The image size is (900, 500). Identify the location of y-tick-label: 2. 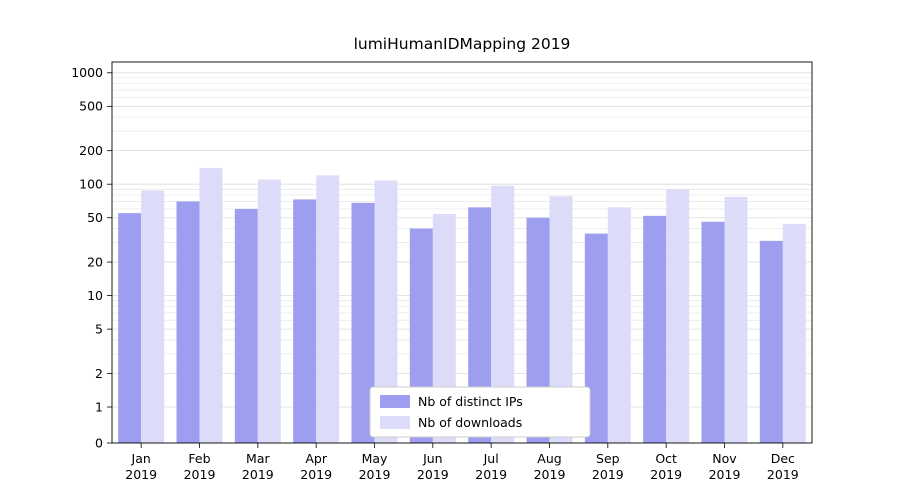
(99, 373).